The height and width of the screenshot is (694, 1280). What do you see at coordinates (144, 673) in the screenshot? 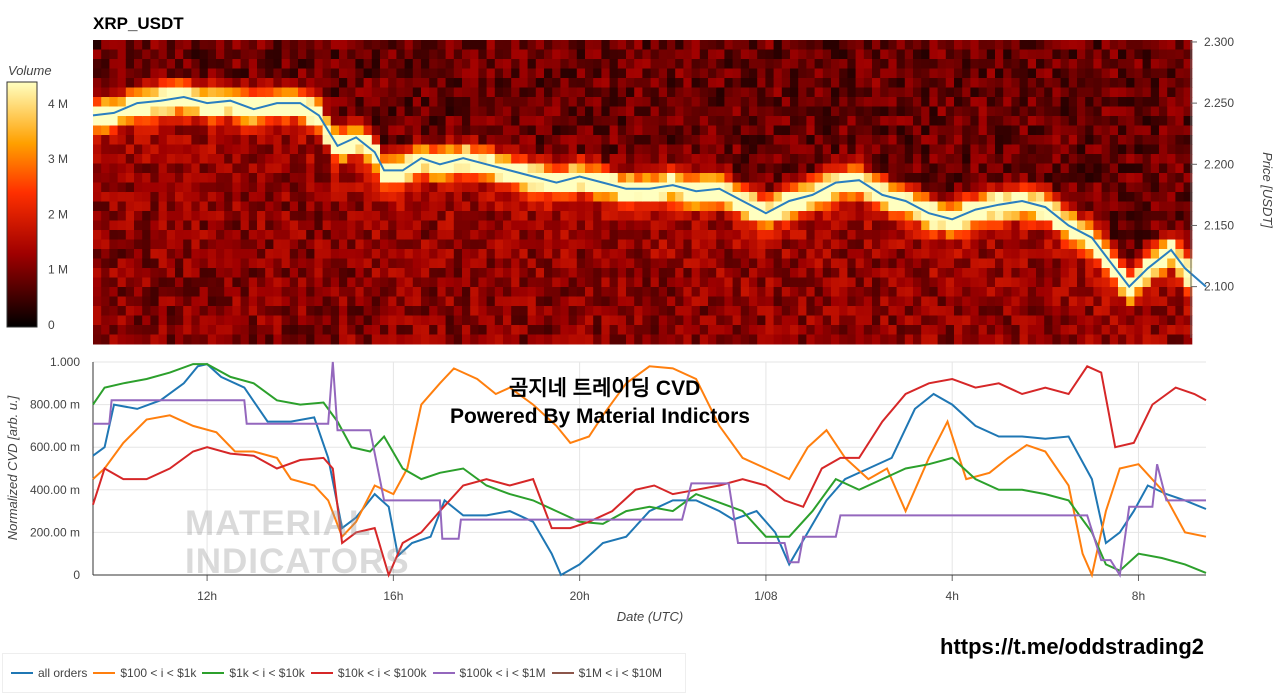
I see `legend-item: $100 < i < $1k` at bounding box center [144, 673].